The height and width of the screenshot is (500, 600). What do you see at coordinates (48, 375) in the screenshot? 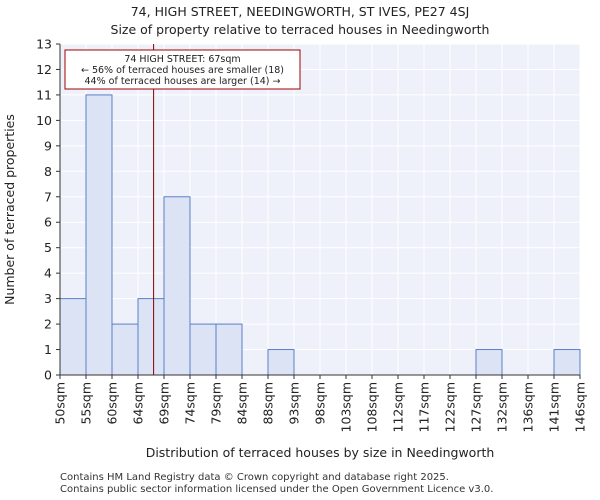
I see `y-tick-label: 0` at bounding box center [48, 375].